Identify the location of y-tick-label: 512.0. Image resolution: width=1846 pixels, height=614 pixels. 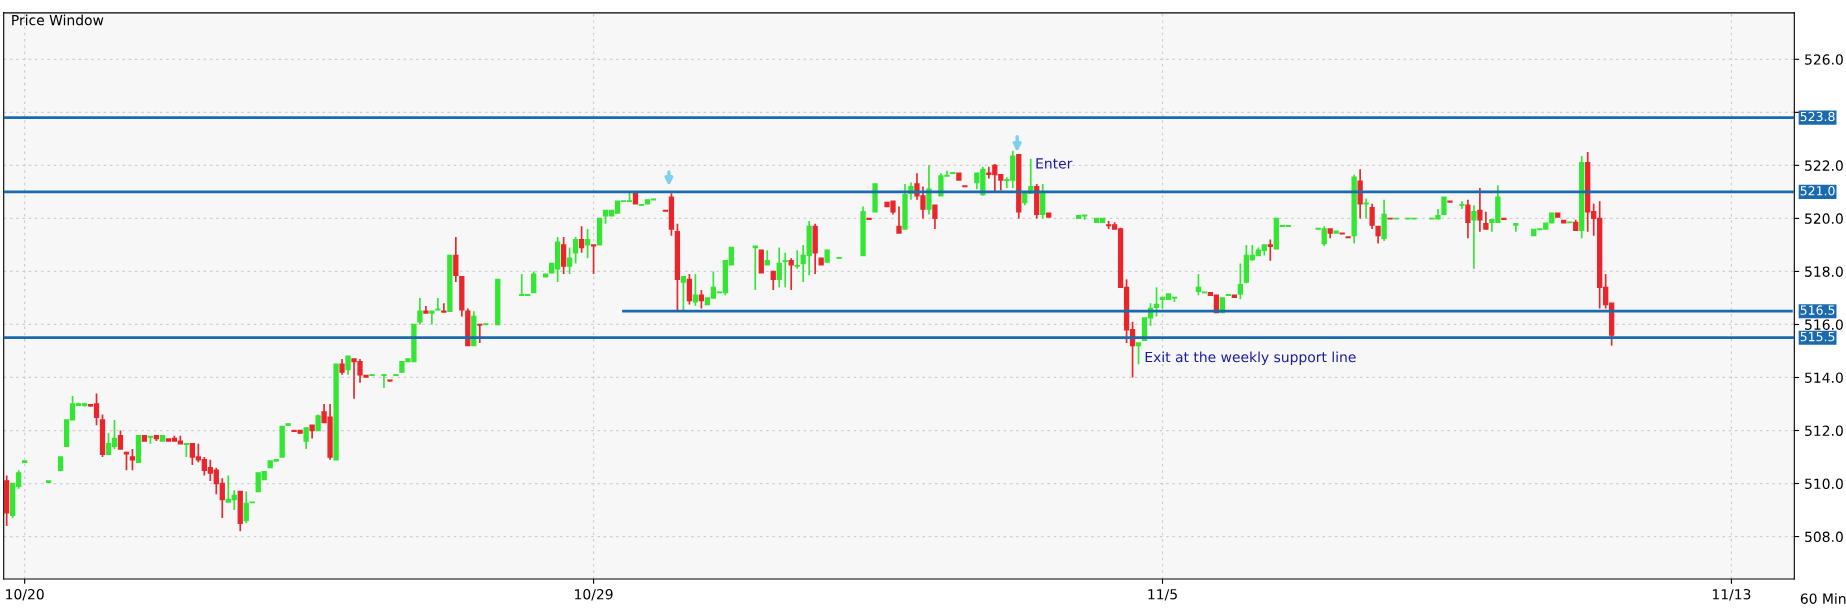
(1824, 430).